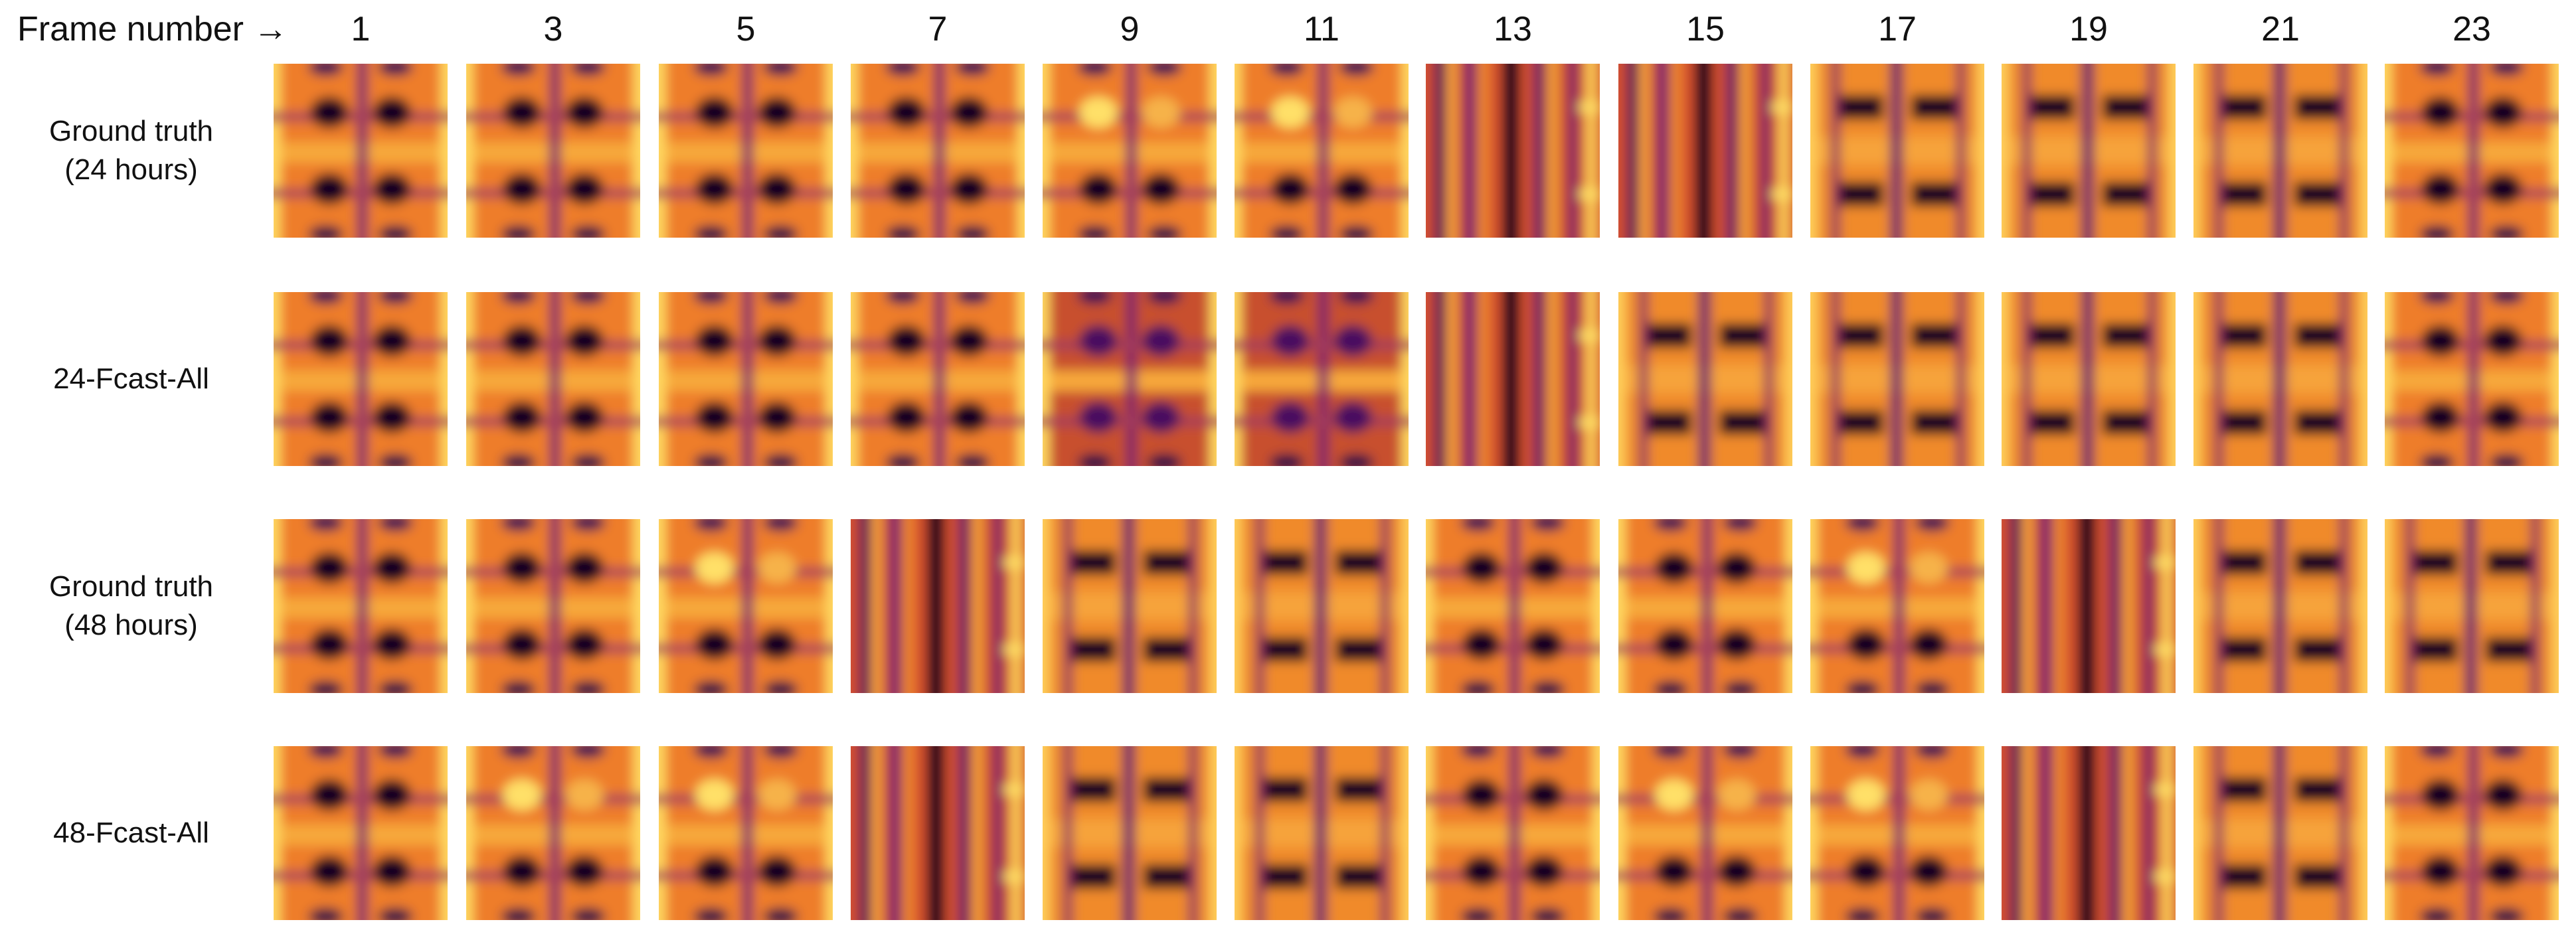 The width and height of the screenshot is (2576, 936). I want to click on frame-number-7: 7, so click(938, 29).